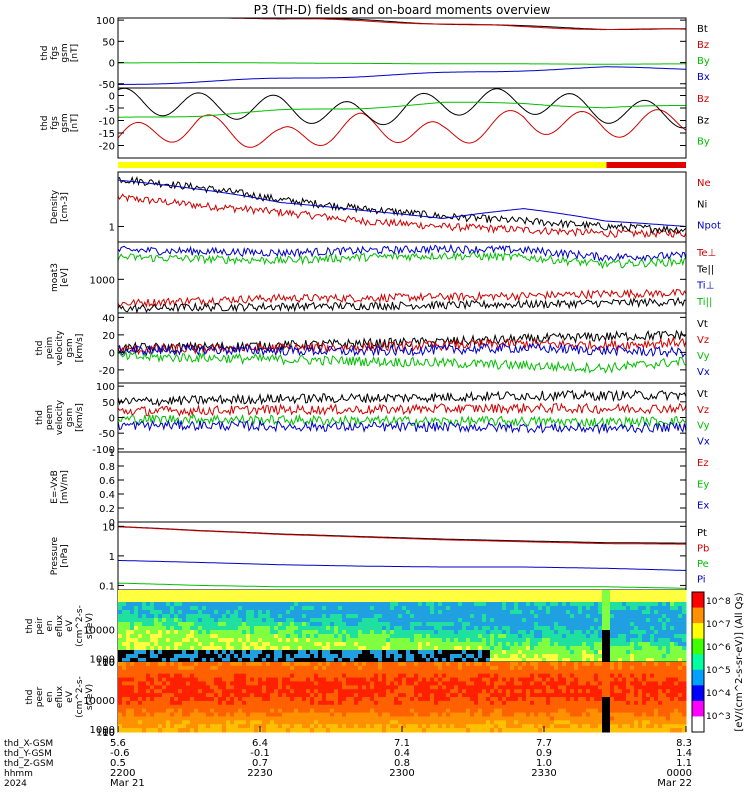 This screenshot has width=750, height=800. I want to click on series-3-ne, so click(402, 216).